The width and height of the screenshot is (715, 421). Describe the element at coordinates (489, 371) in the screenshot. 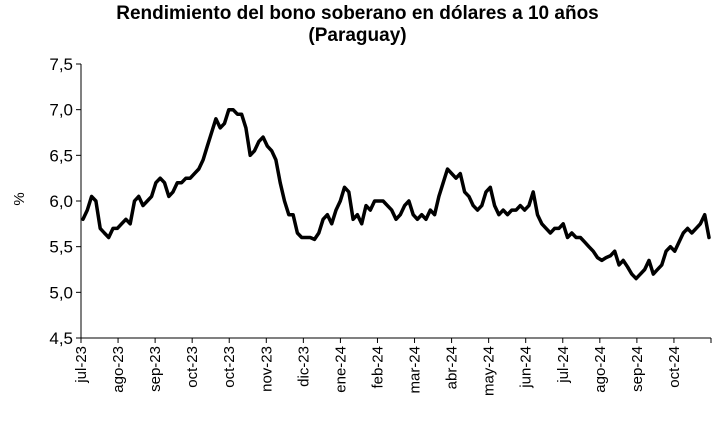

I see `x-tick-label: may-24` at that location.